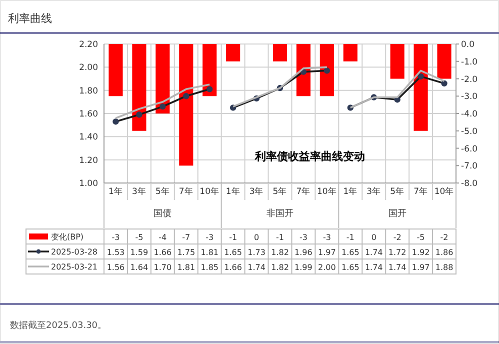 This screenshot has width=499, height=344. I want to click on y-tick-label: 2.00, so click(88, 68).